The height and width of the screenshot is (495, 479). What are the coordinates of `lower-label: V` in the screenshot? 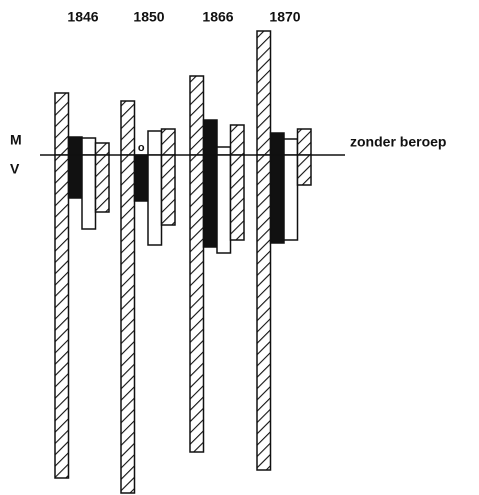 It's located at (15, 169).